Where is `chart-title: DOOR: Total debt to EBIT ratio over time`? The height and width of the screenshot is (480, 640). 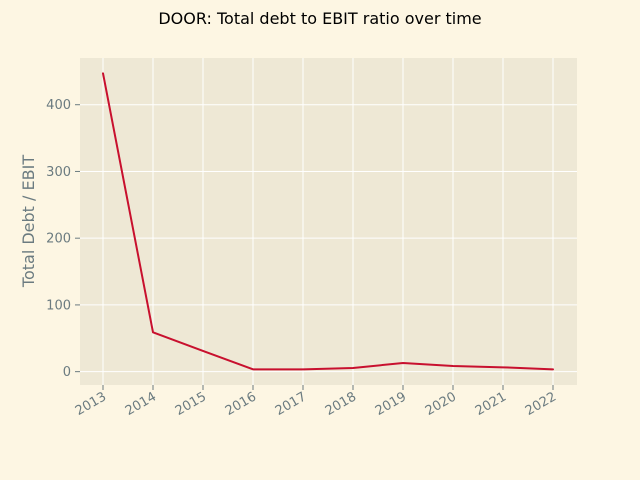
chart-title: DOOR: Total debt to EBIT ratio over time is located at coordinates (319, 18).